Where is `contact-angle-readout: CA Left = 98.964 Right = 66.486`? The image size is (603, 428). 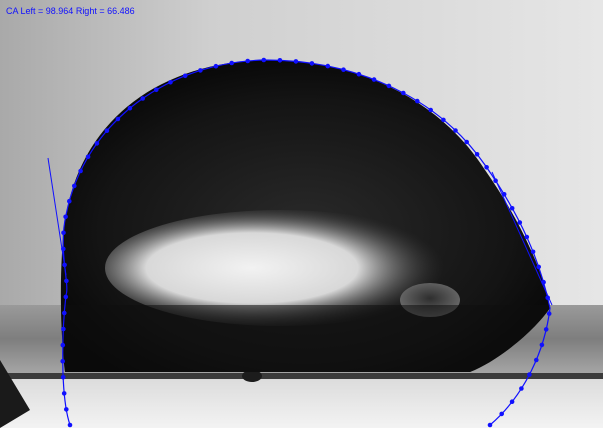 contact-angle-readout: CA Left = 98.964 Right = 66.486 is located at coordinates (70, 11).